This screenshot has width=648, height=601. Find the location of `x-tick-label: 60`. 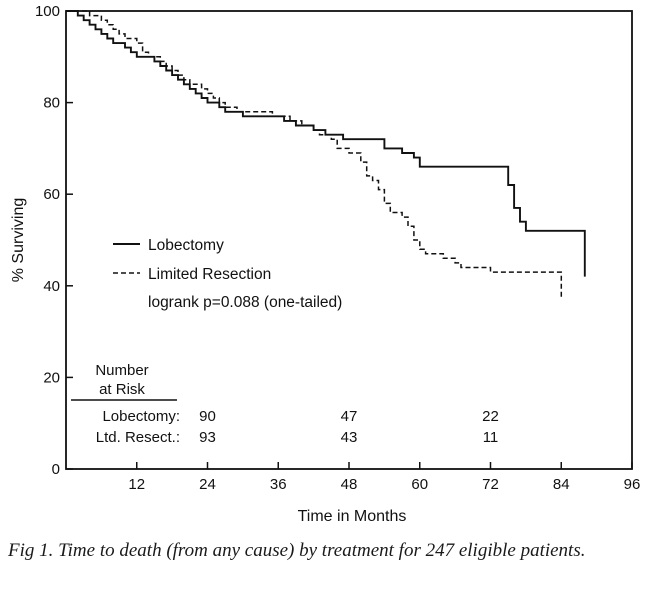

x-tick-label: 60 is located at coordinates (419, 484).